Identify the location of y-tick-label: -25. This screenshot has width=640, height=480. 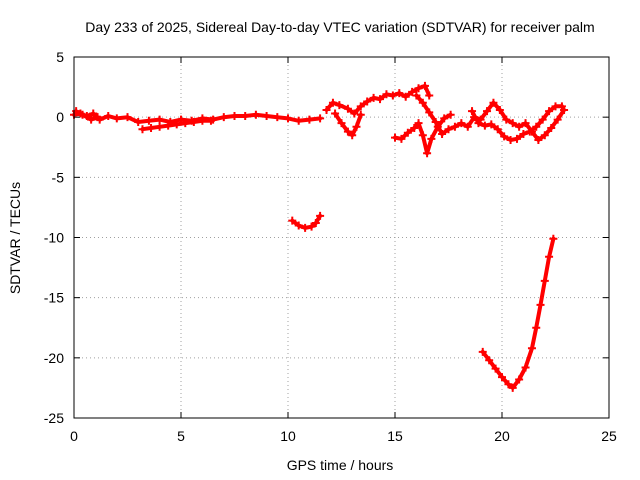
(54, 418).